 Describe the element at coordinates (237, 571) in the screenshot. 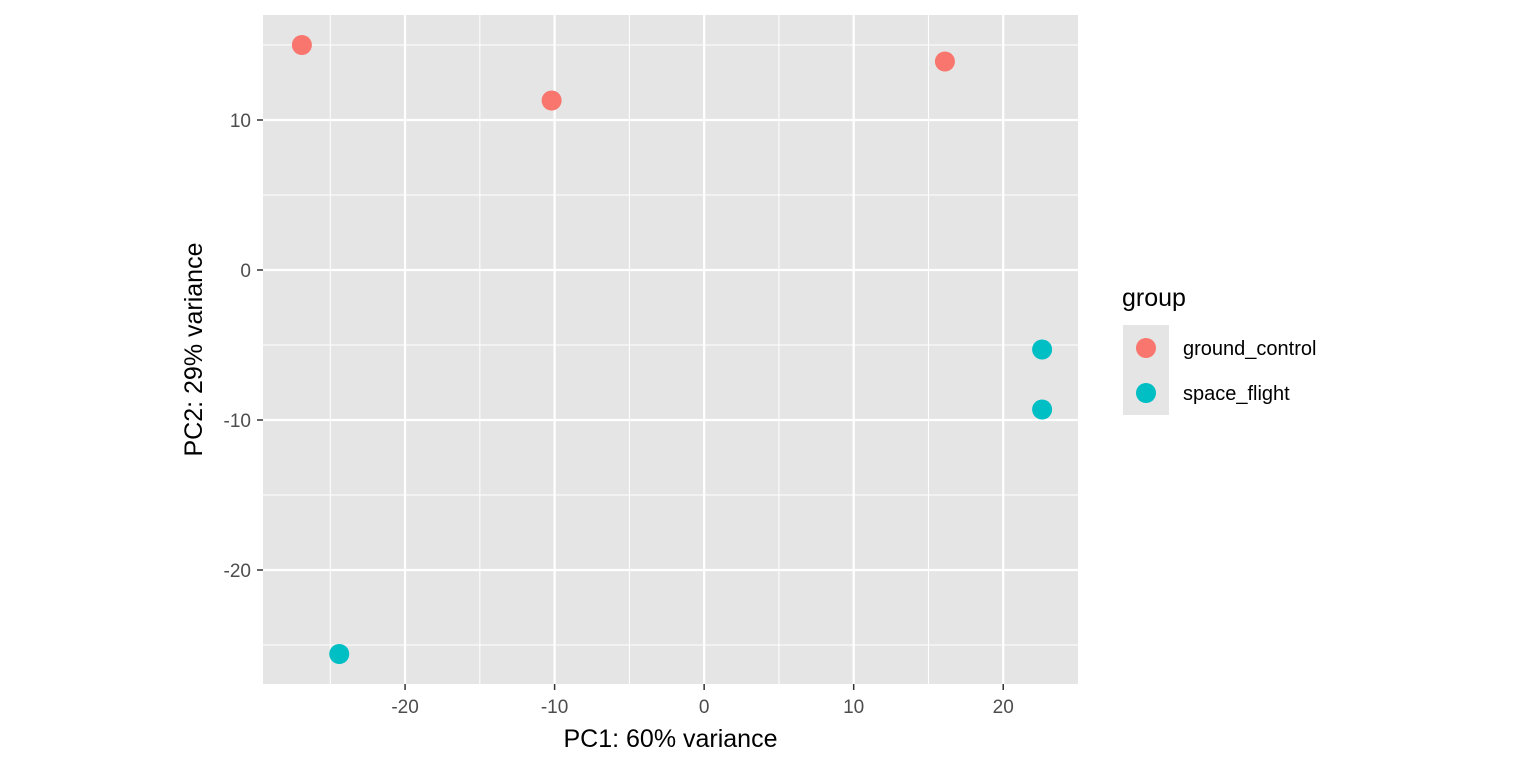

I see `y-tick-label: -20` at that location.